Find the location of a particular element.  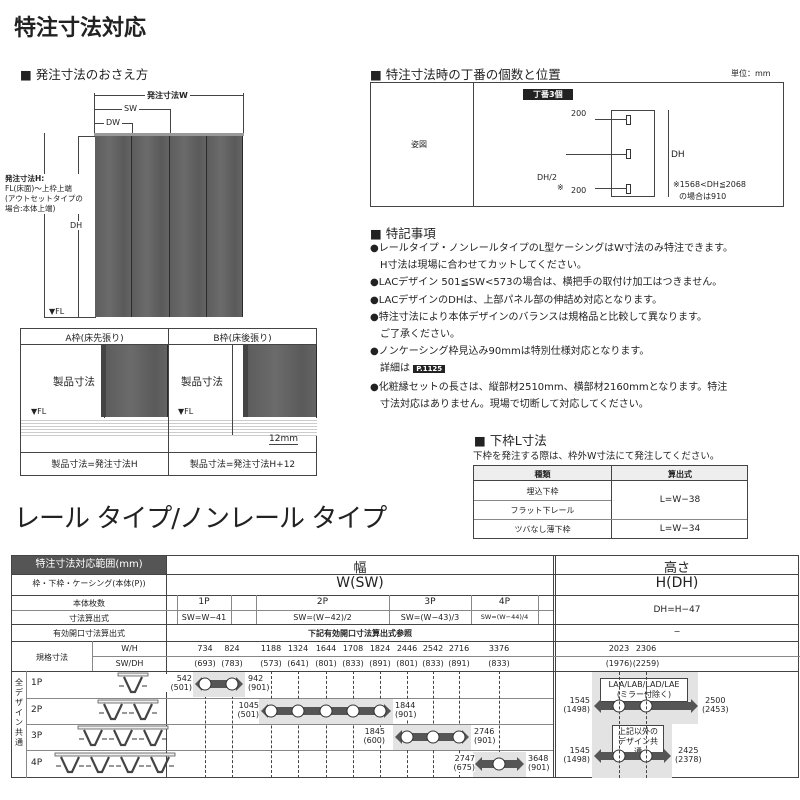

panel-count: 3P is located at coordinates (430, 602).